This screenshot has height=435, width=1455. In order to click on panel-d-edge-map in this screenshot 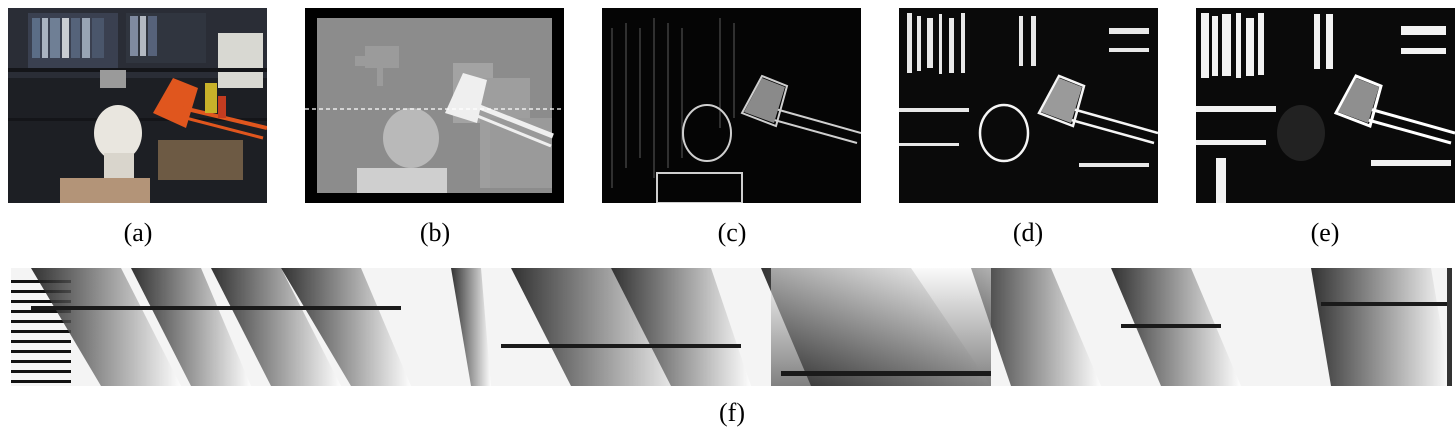, I will do `click(1028, 105)`.